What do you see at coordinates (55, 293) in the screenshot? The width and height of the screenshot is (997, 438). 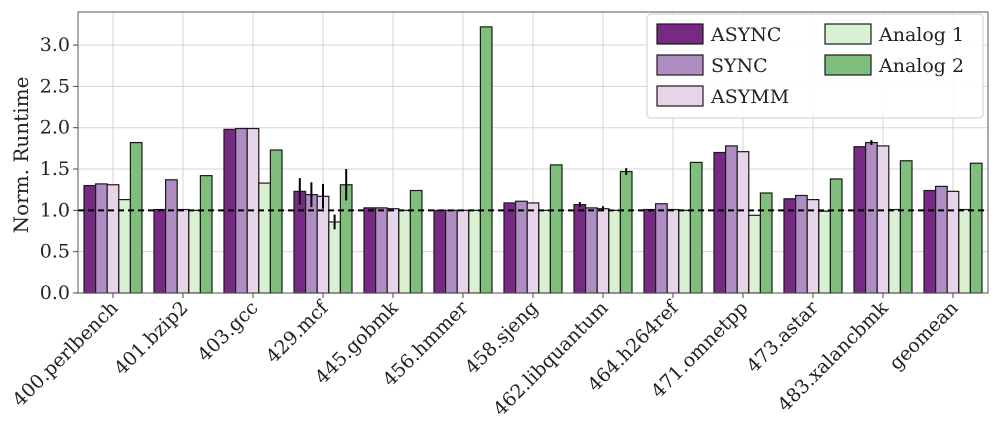 I see `y-tick-label: 0.0` at bounding box center [55, 293].